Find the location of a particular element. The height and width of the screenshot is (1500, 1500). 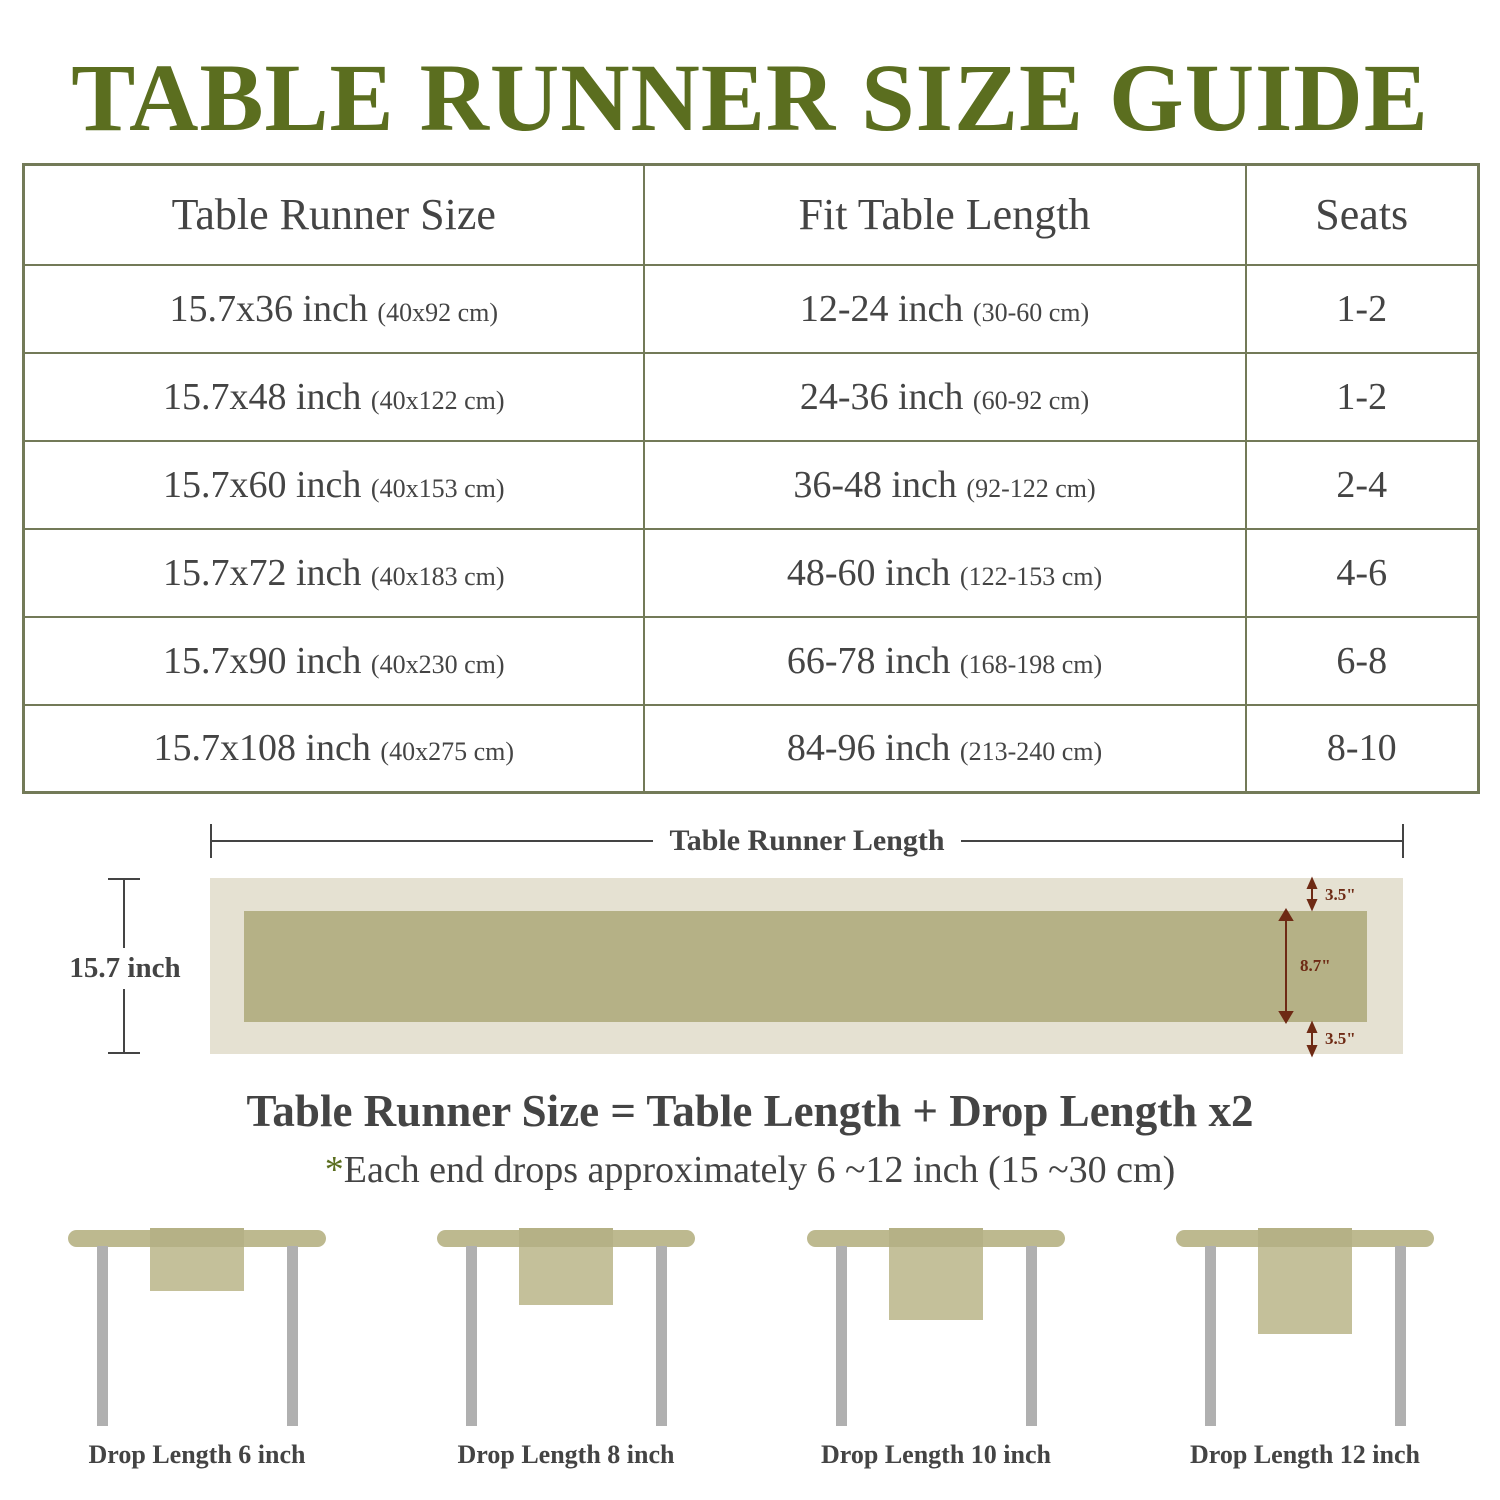

fit-length-cell: 48-60 inch (122-153 cm) is located at coordinates (944, 572).